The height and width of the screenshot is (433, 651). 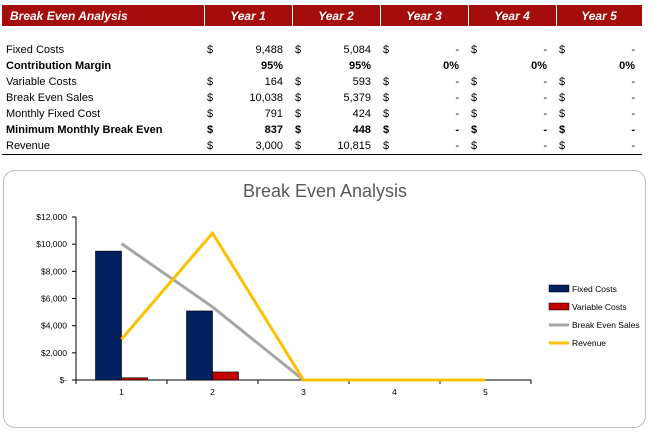 I want to click on x-tick-label: 3, so click(x=303, y=392).